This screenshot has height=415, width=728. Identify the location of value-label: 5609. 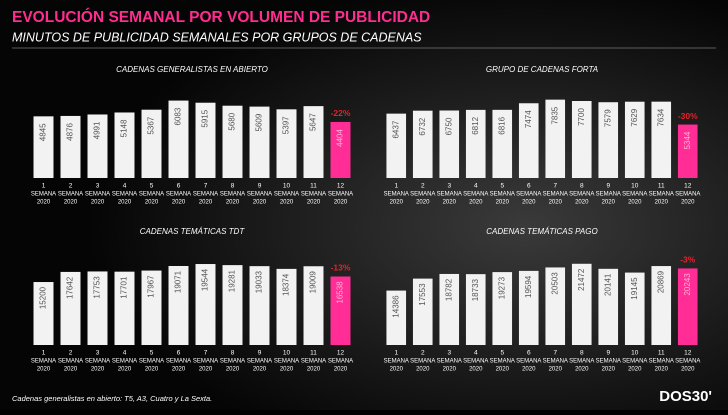
(259, 122).